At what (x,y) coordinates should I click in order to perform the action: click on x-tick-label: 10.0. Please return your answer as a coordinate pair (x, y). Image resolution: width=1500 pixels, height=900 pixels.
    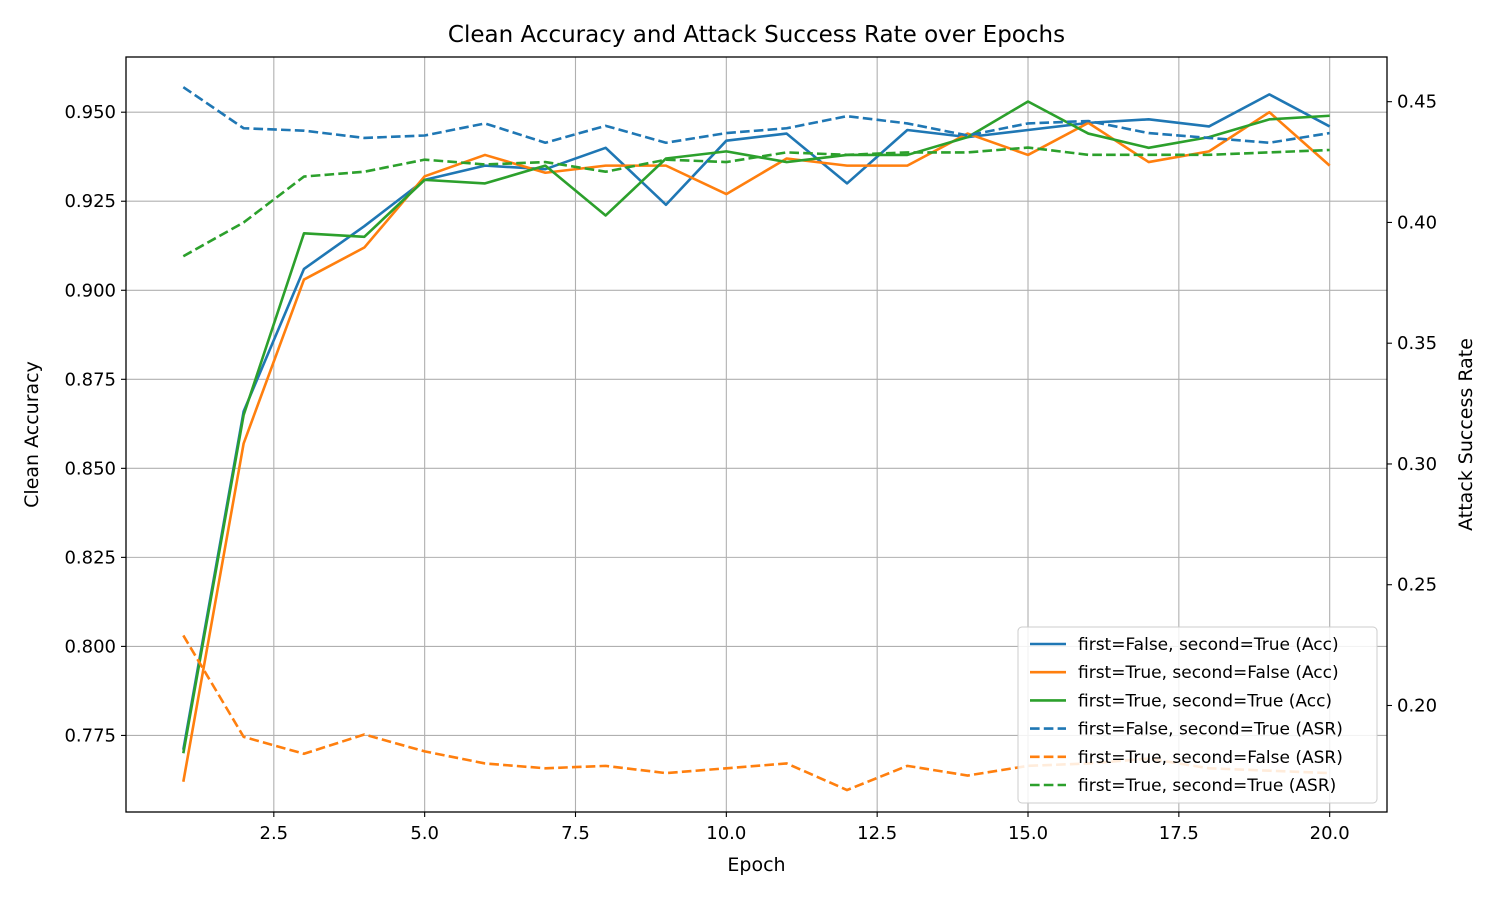
    Looking at the image, I should click on (726, 833).